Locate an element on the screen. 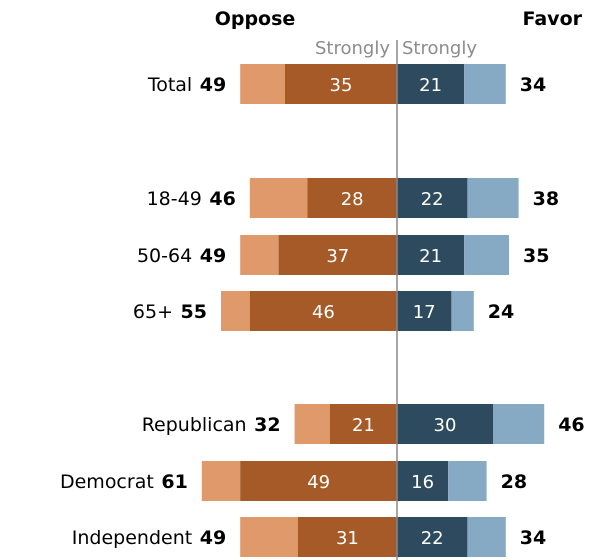  favor-header: Favor is located at coordinates (553, 19).